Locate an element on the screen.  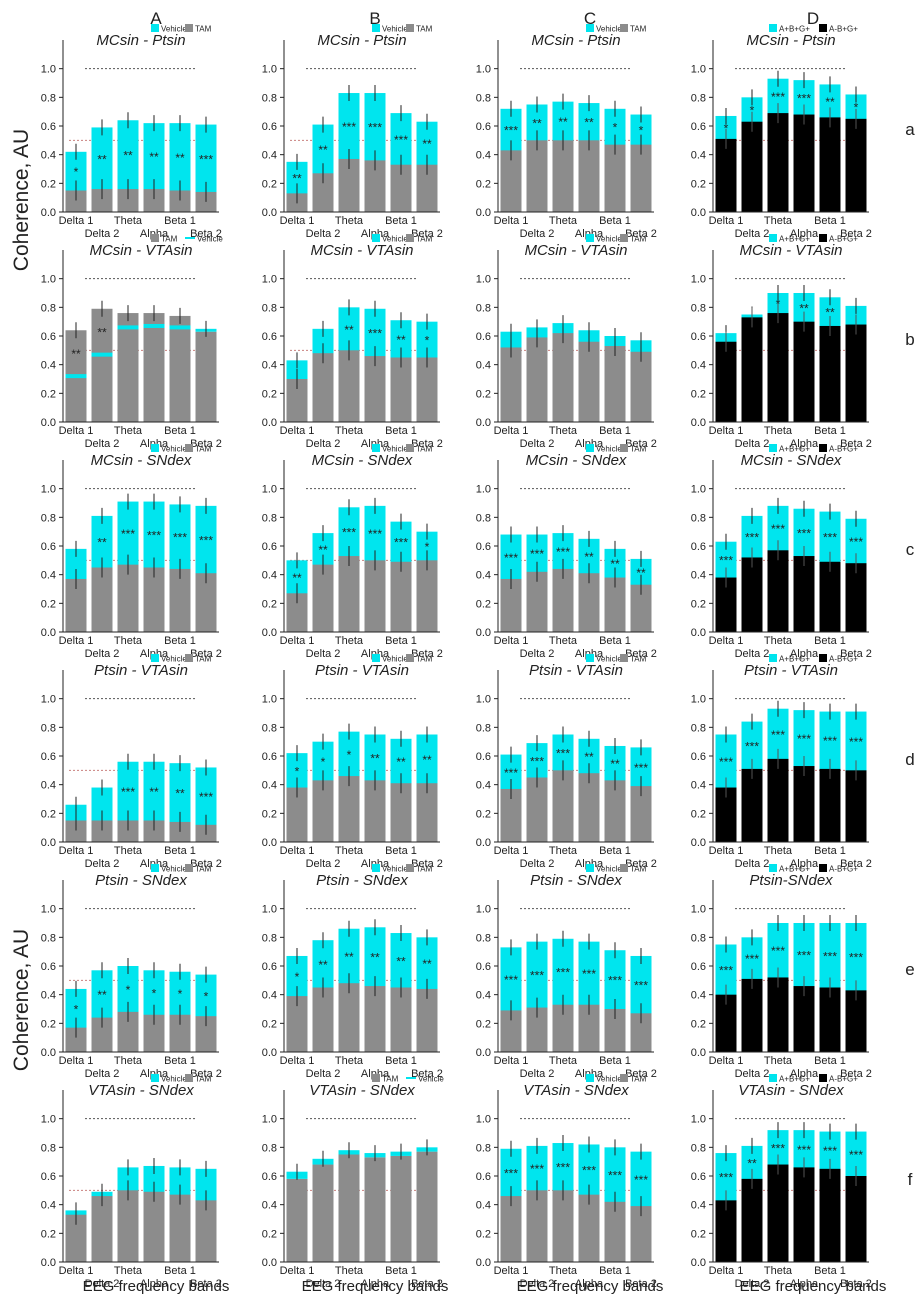
category-label: Alpha is located at coordinates (804, 1074).